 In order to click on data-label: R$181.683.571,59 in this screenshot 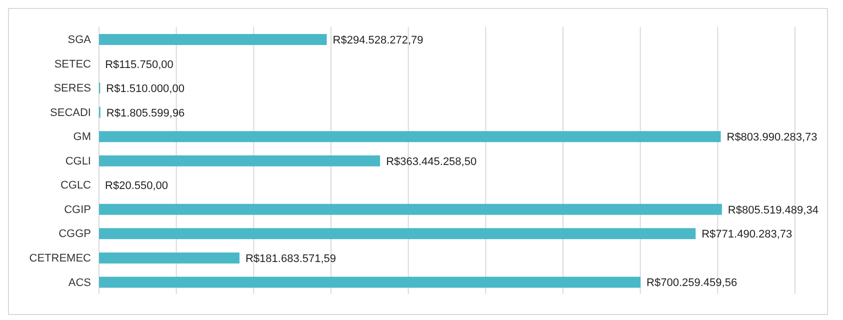, I will do `click(291, 258)`.